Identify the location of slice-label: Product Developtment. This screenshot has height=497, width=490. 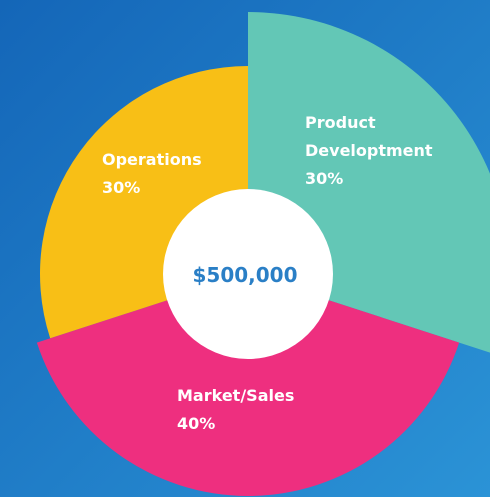
(369, 136).